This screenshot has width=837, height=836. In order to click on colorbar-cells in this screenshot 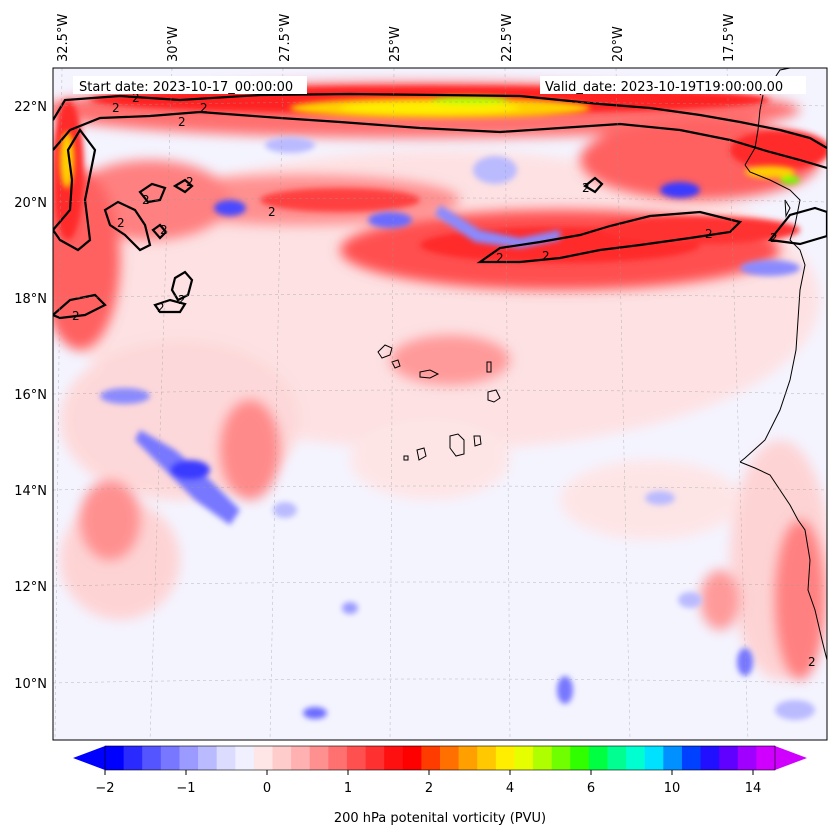, I will do `click(440, 758)`.